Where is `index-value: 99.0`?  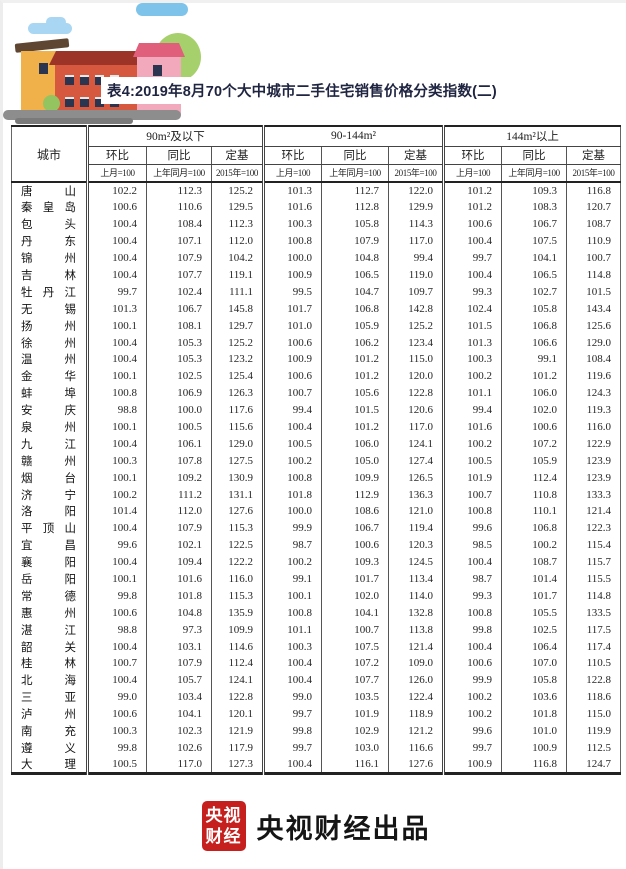
index-value: 99.0 is located at coordinates (292, 697).